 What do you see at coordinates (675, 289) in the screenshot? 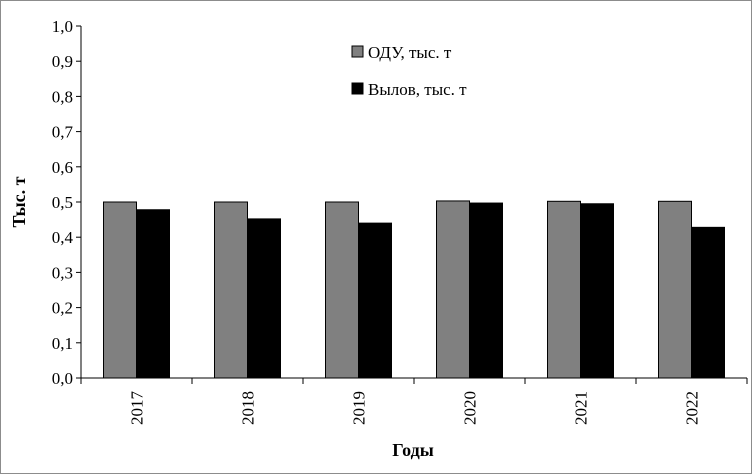
I see `bar-odu-2022` at bounding box center [675, 289].